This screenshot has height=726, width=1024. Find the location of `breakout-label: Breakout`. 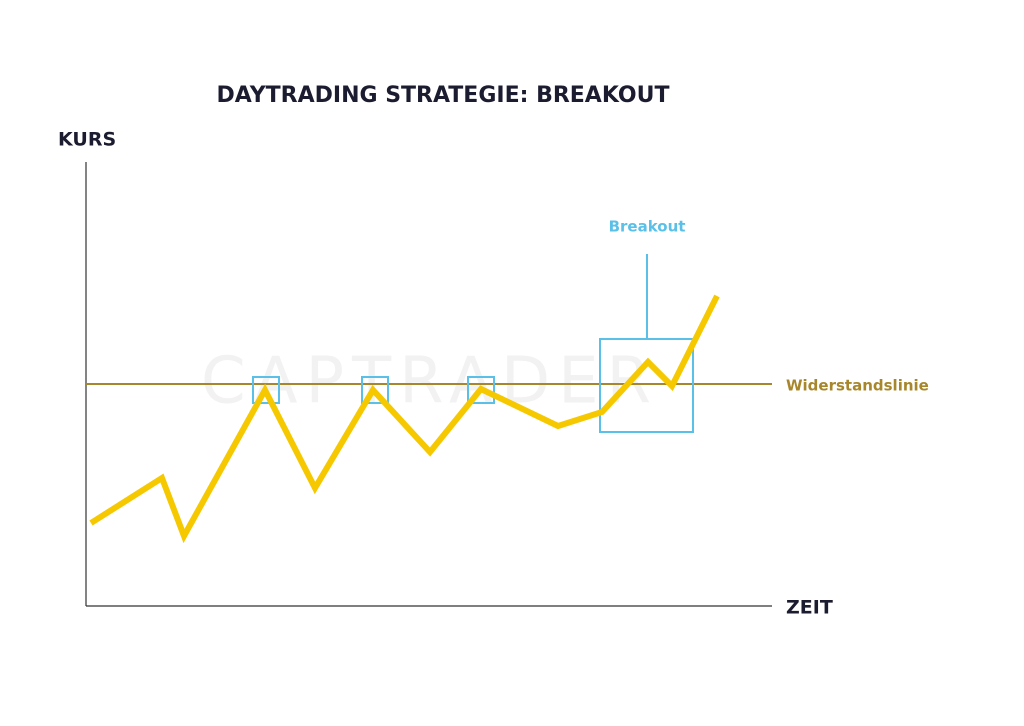

breakout-label: Breakout is located at coordinates (647, 227).